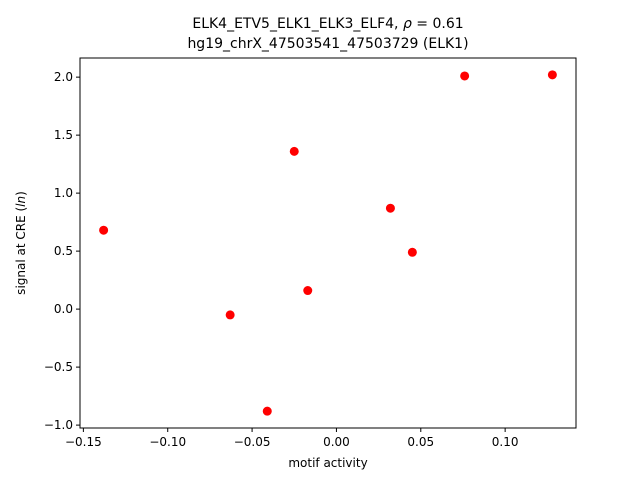 Image resolution: width=640 pixels, height=480 pixels. Describe the element at coordinates (21, 193) in the screenshot. I see `y-axis-label-suffix: )` at that location.